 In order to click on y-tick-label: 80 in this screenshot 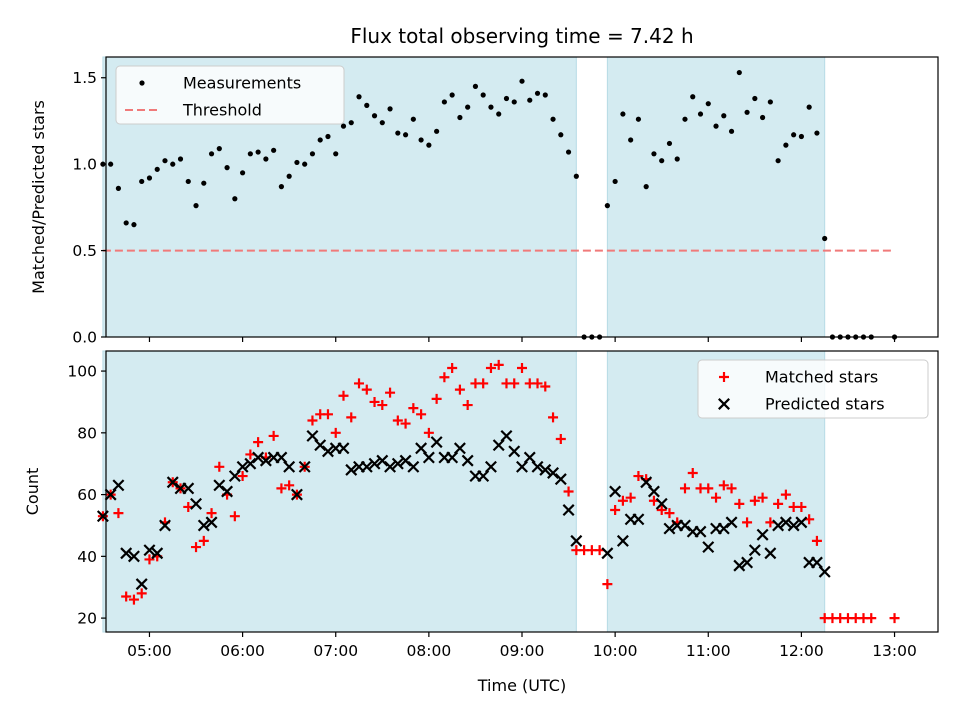, I will do `click(87, 433)`.